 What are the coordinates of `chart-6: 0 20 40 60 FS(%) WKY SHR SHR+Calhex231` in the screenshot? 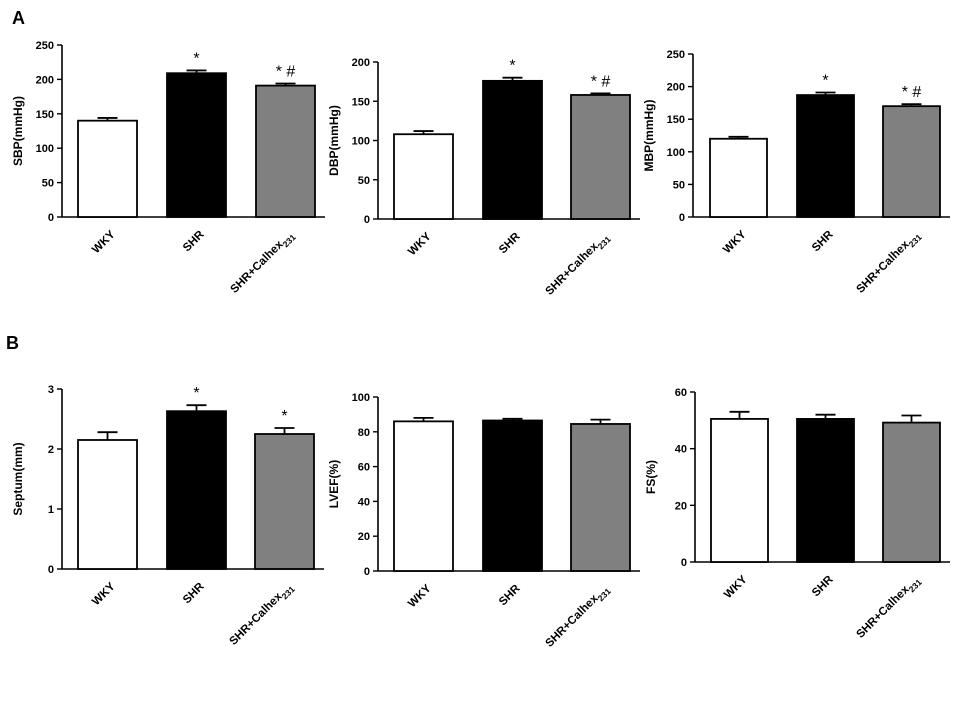 It's located at (797, 514).